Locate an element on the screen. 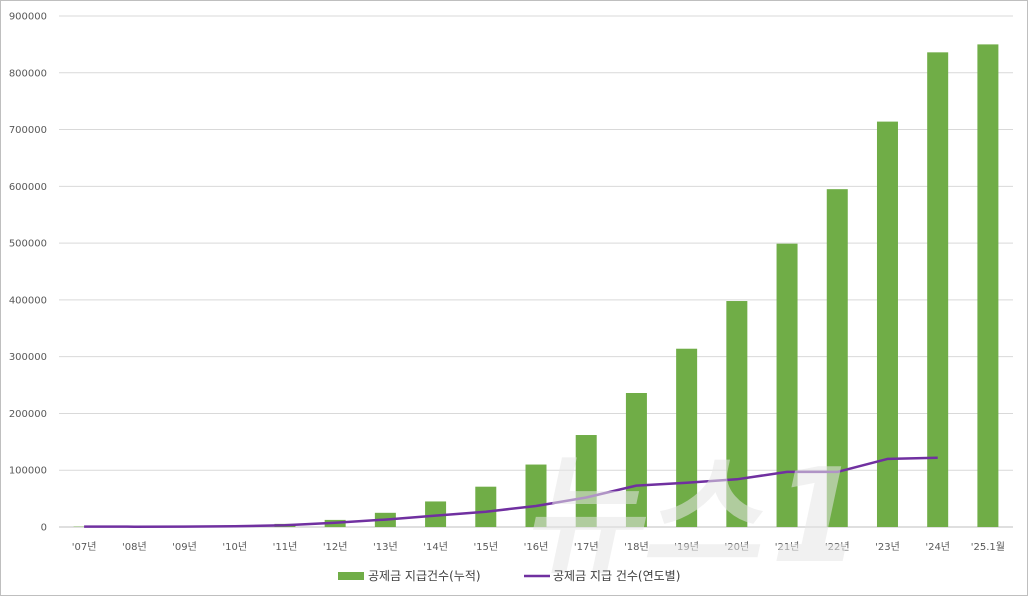  x-tick-label: '13년 is located at coordinates (385, 547).